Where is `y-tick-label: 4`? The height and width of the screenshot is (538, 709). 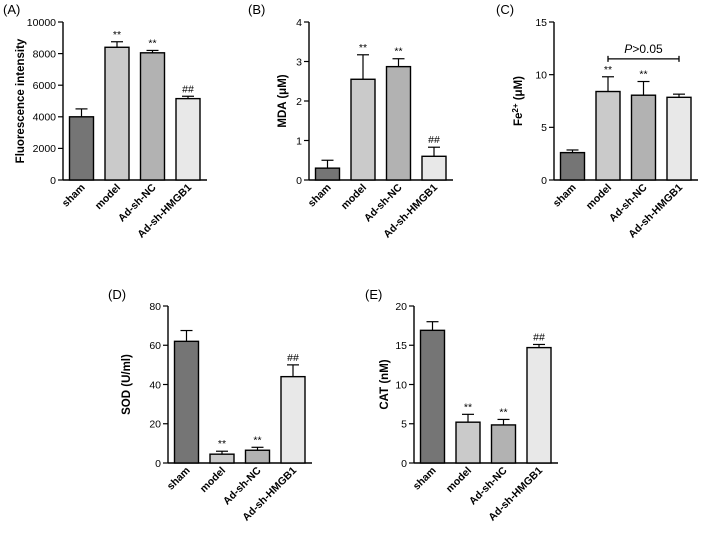
y-tick-label: 4 is located at coordinates (299, 23).